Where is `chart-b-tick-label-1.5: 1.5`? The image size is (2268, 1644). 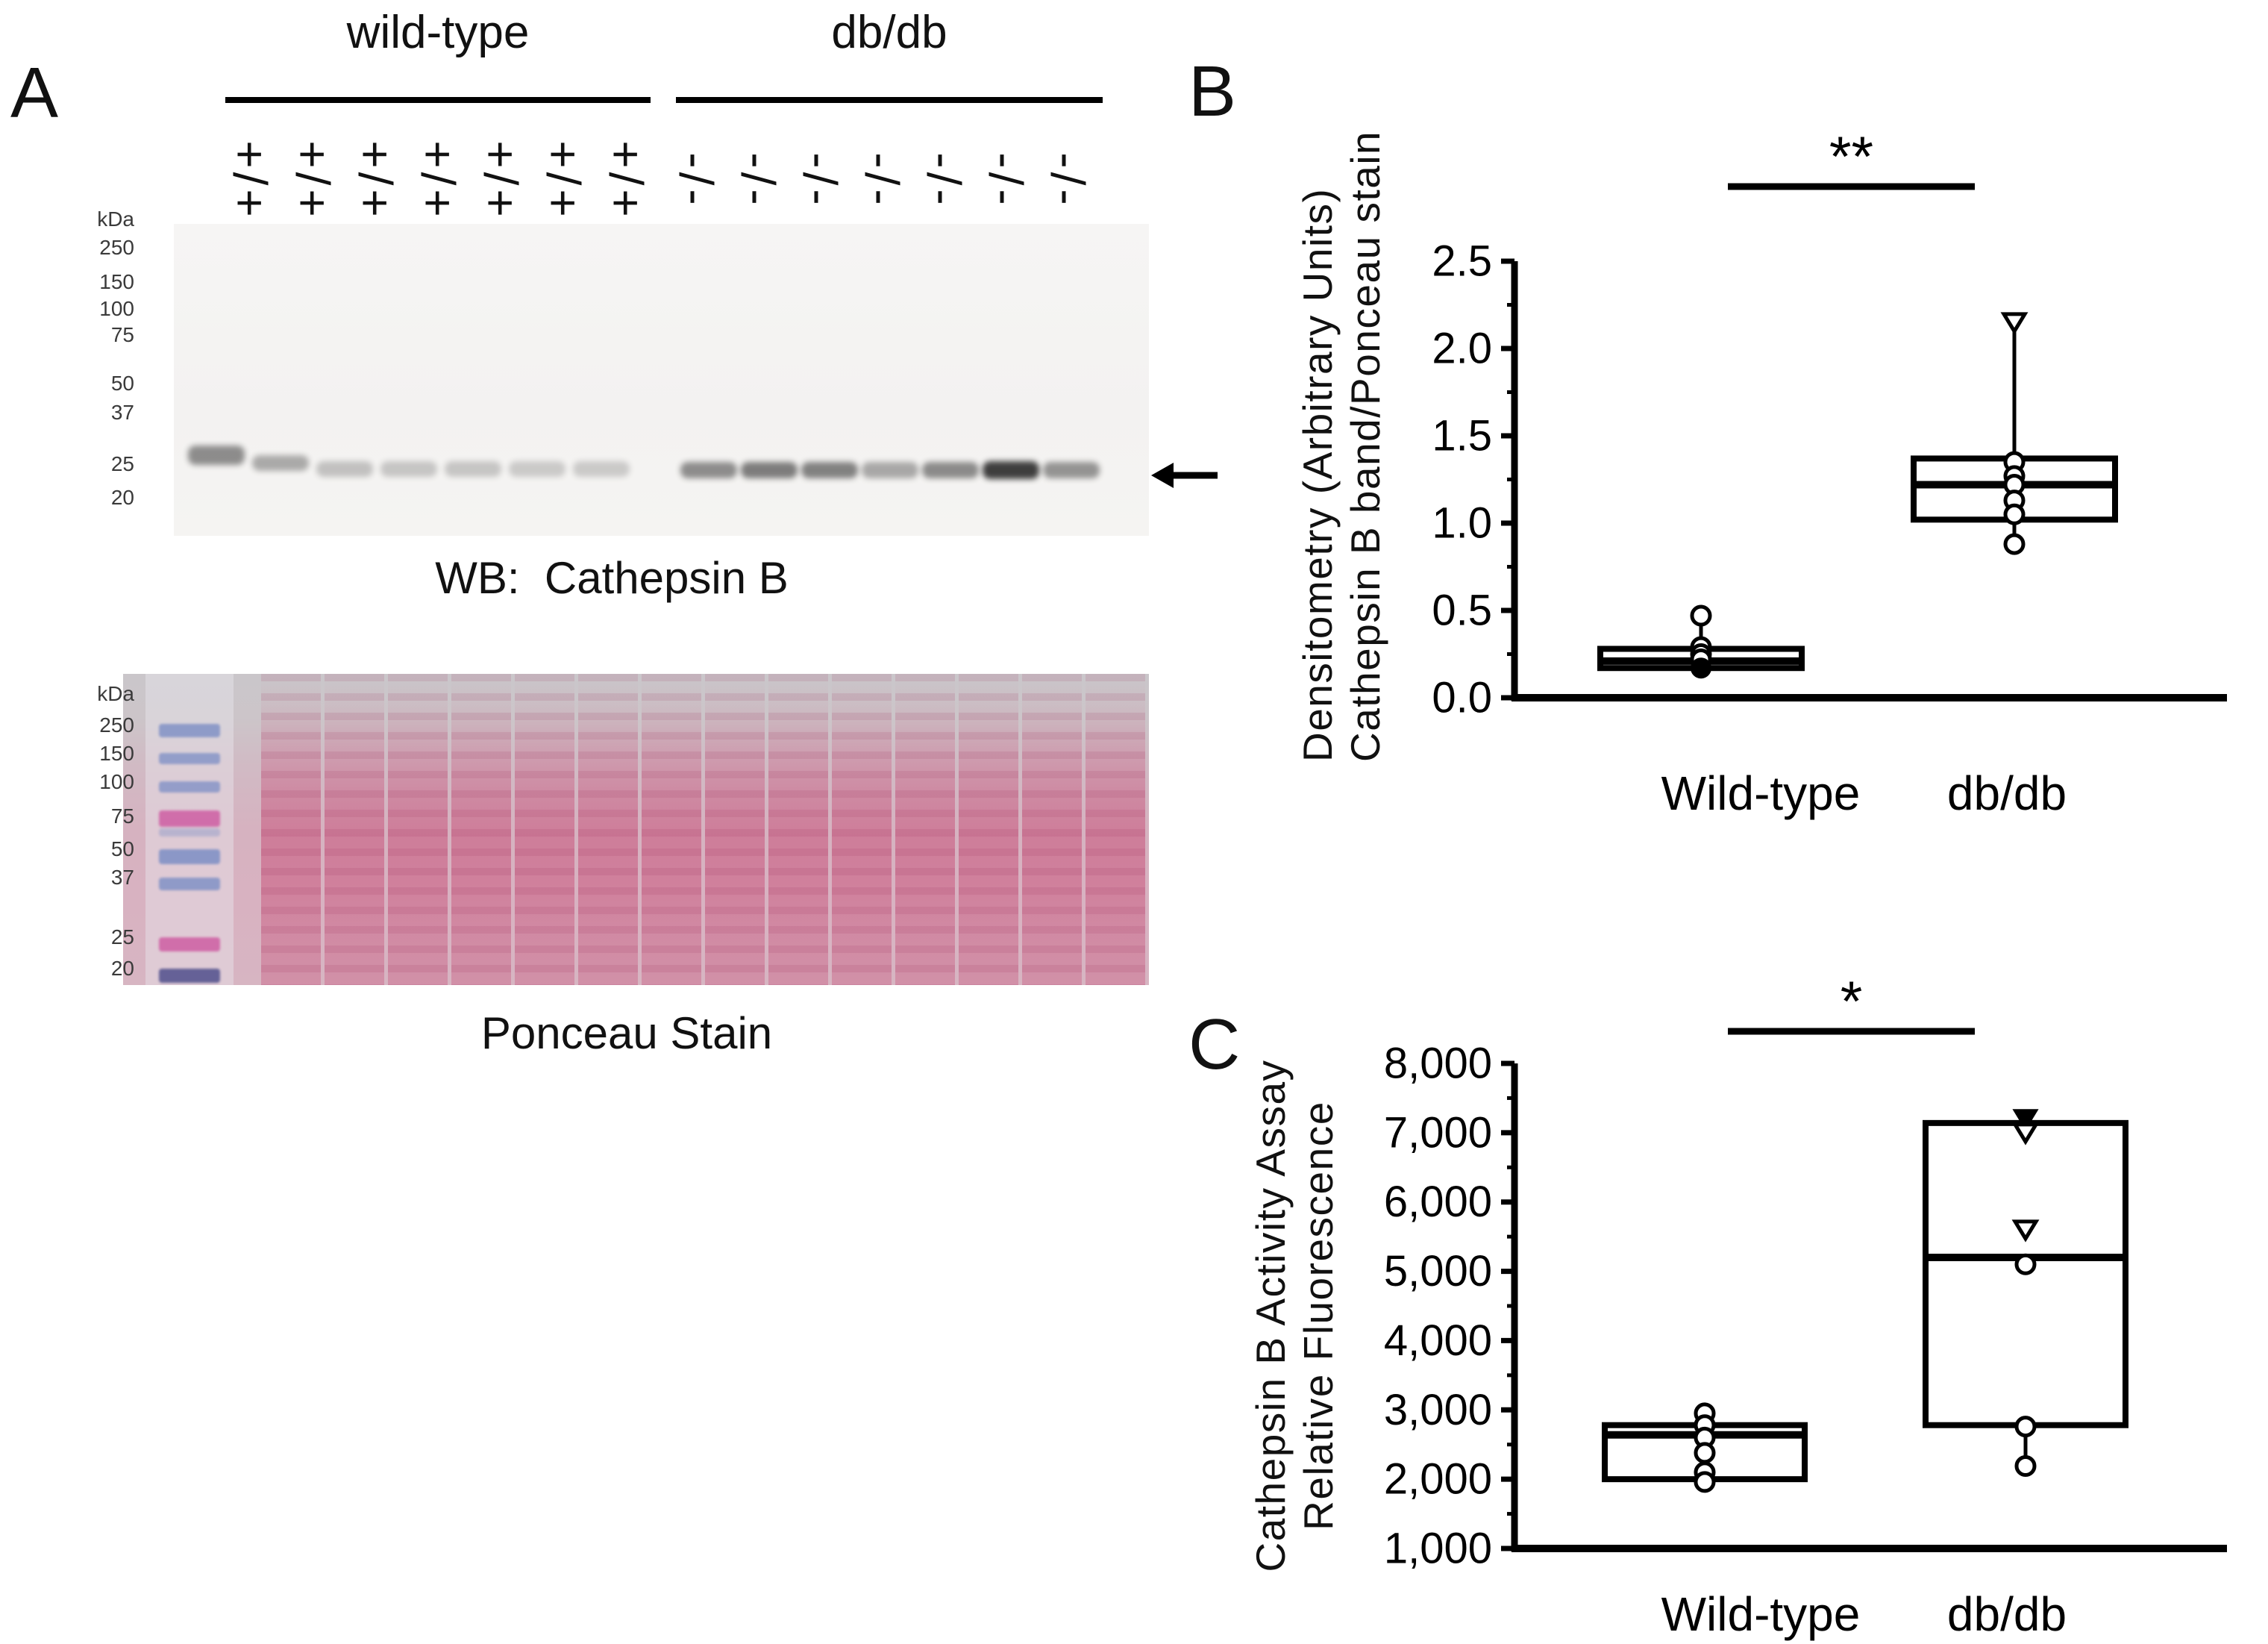
chart-b-tick-label-1.5: 1.5 is located at coordinates (1462, 436).